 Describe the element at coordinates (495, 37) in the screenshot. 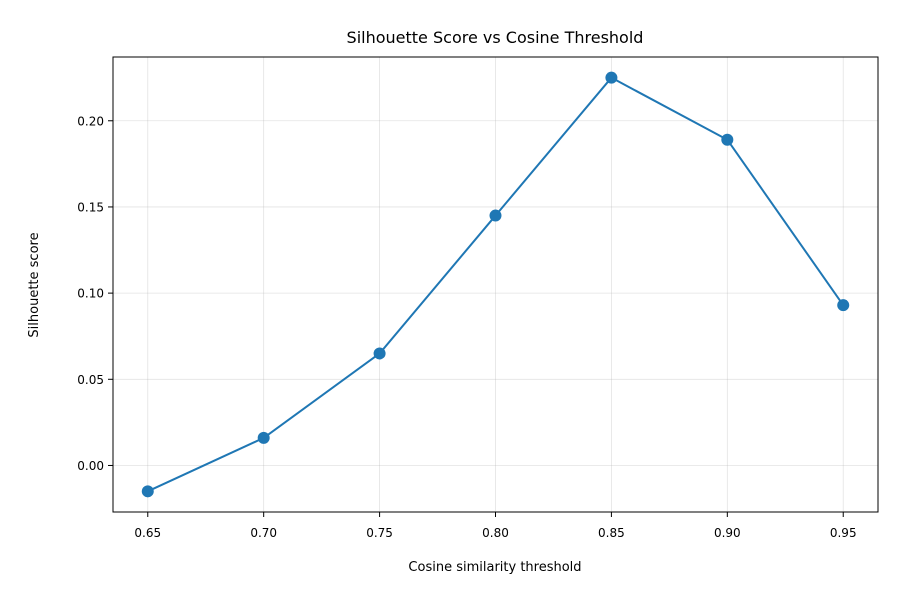

I see `chart-title: Silhouette Score vs Cosine Threshold` at that location.